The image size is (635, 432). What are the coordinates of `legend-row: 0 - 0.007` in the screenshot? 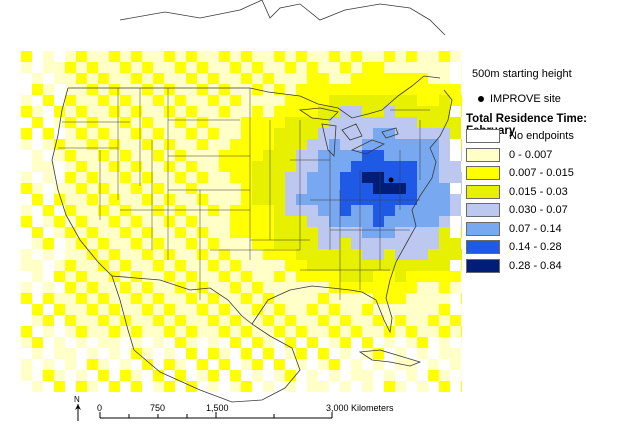 It's located at (509, 155).